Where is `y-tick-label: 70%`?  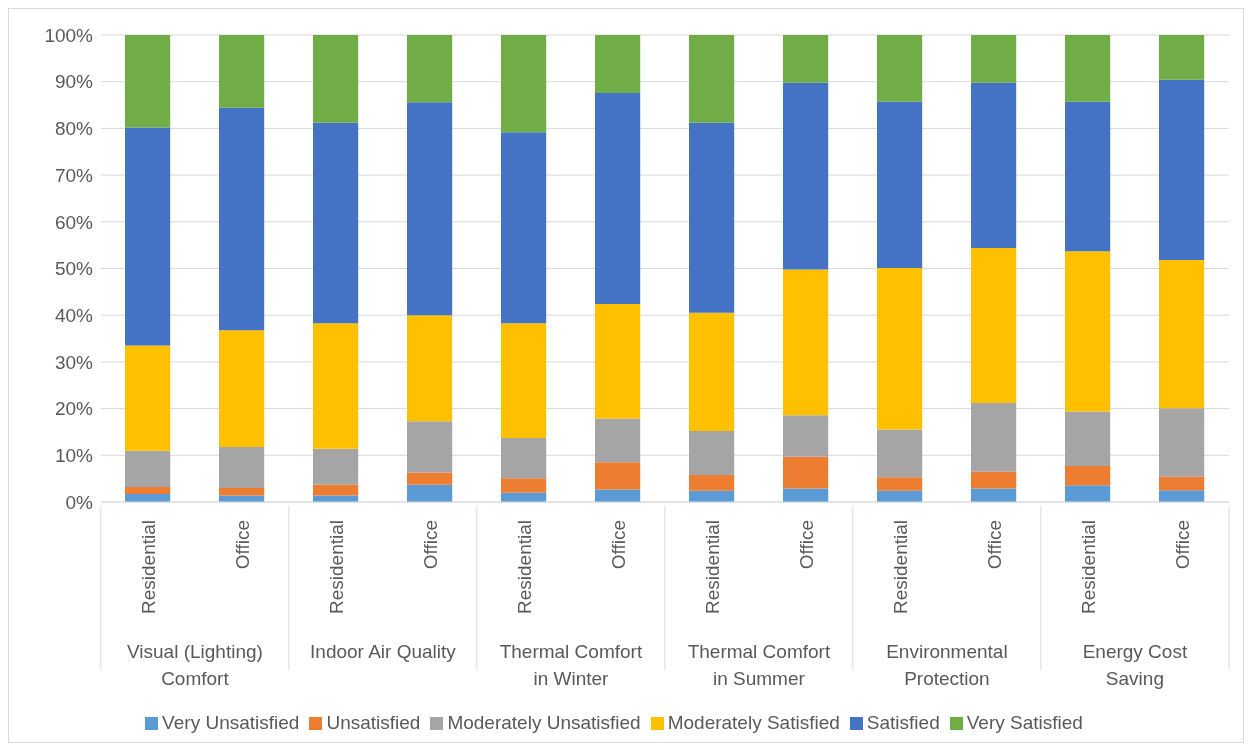
y-tick-label: 70% is located at coordinates (74, 175).